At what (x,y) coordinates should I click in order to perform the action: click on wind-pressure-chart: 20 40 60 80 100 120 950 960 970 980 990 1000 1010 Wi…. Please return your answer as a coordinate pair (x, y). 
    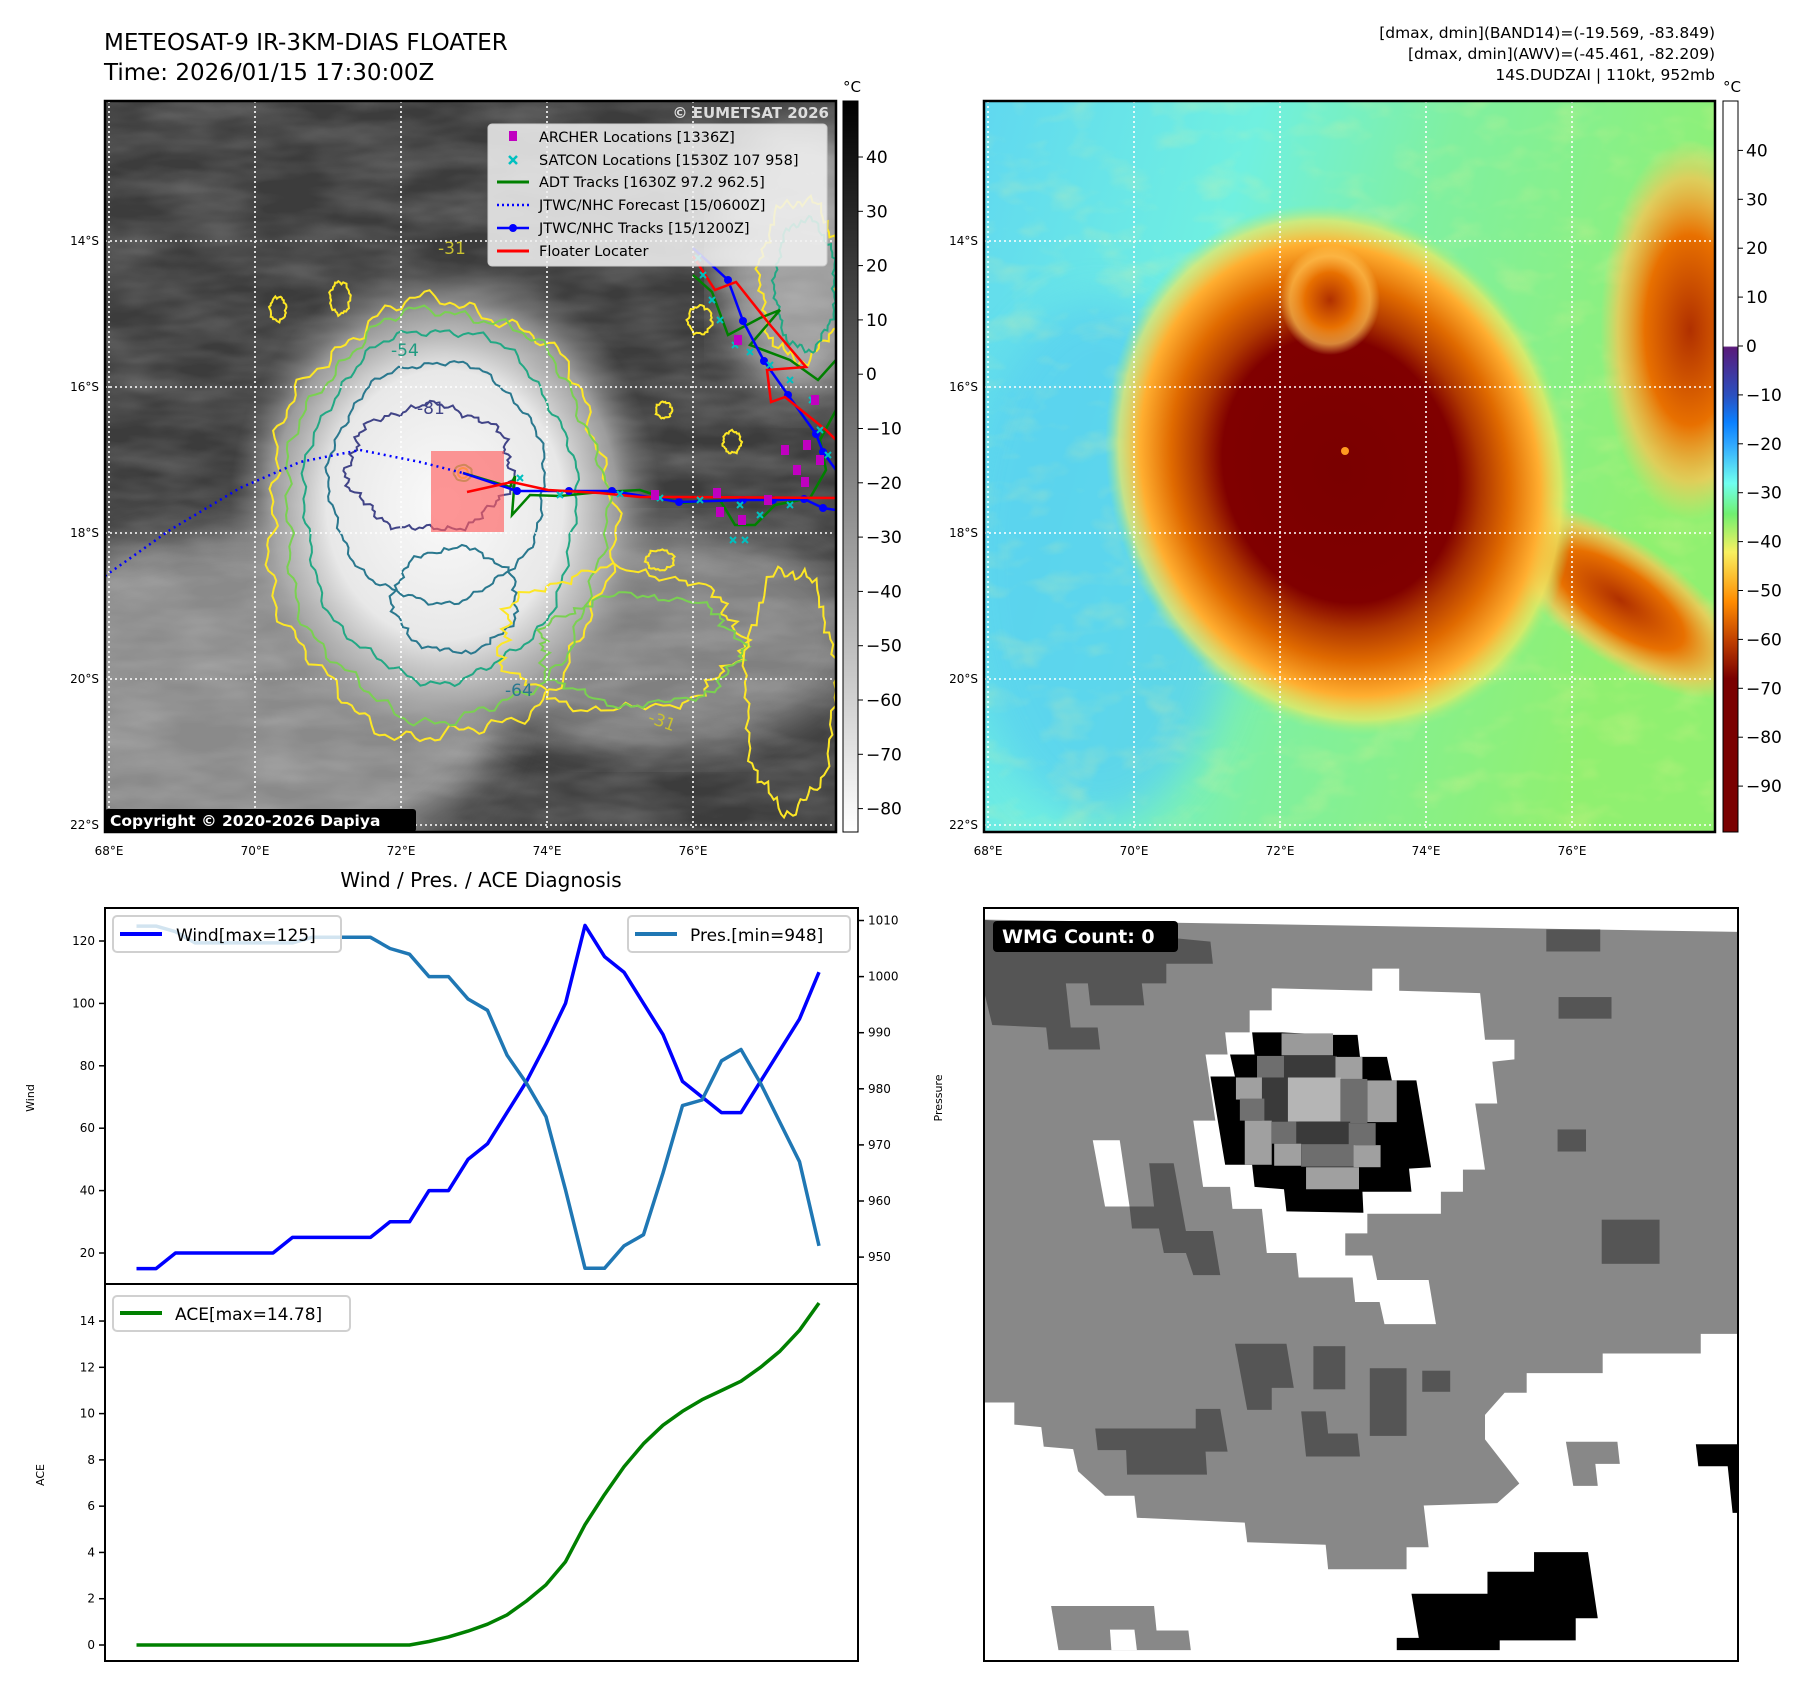
    Looking at the image, I should click on (484, 1096).